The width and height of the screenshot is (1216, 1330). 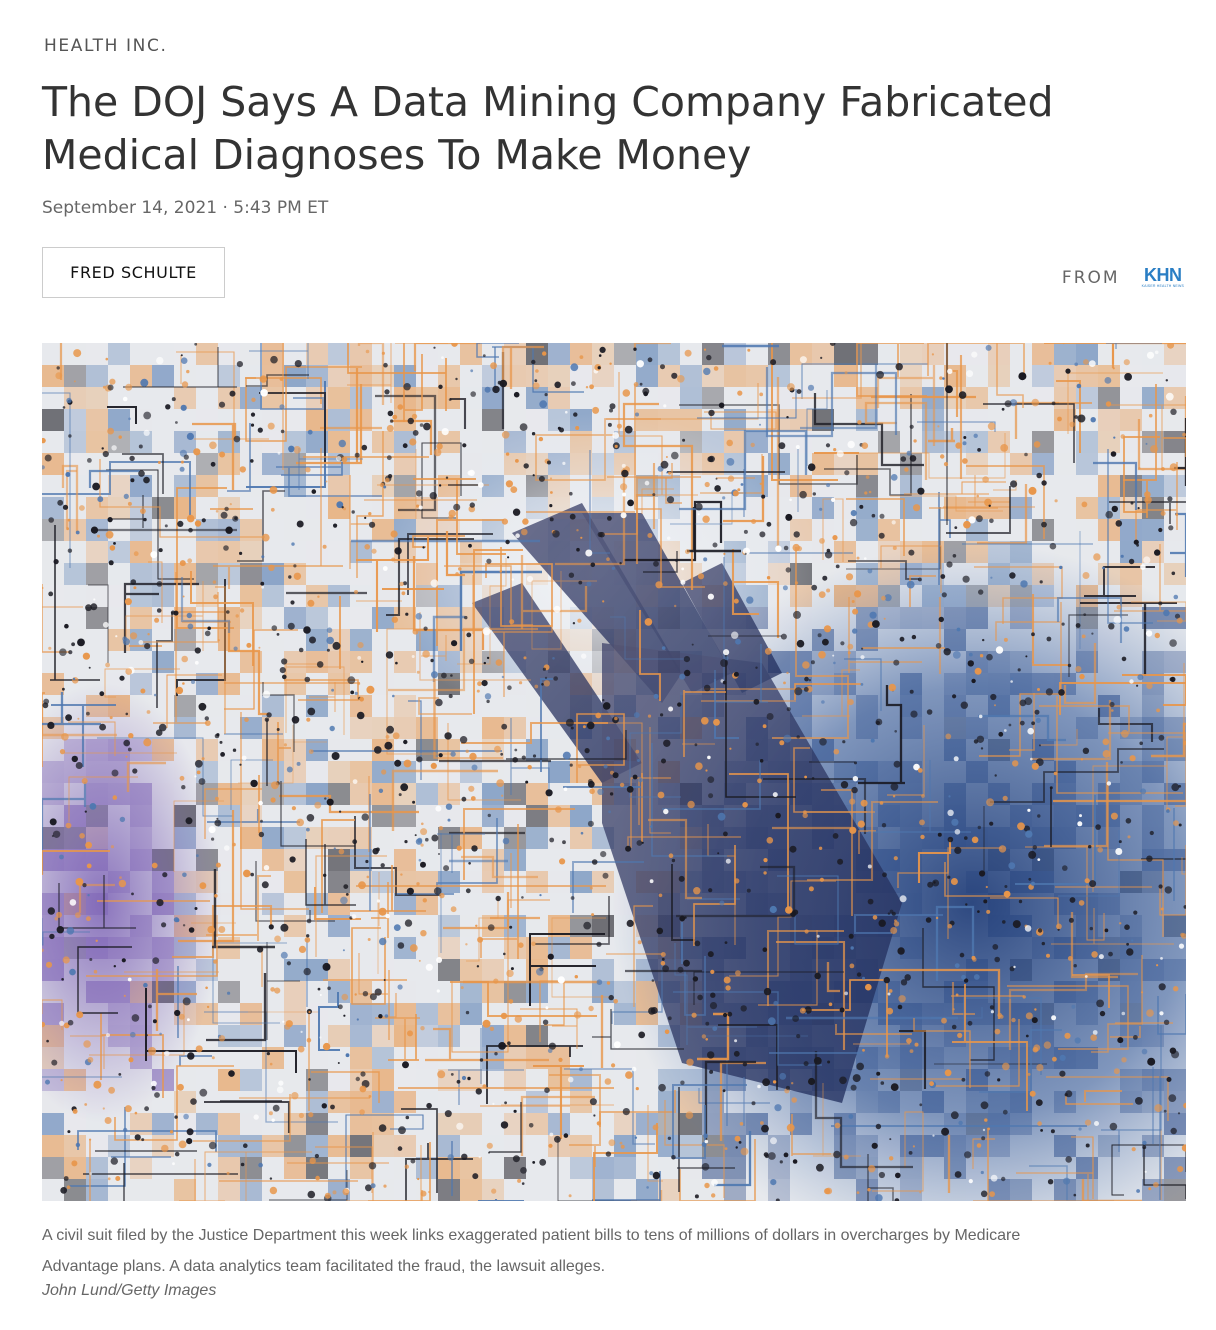 I want to click on khn-logo-mark: KHN, so click(x=1163, y=275).